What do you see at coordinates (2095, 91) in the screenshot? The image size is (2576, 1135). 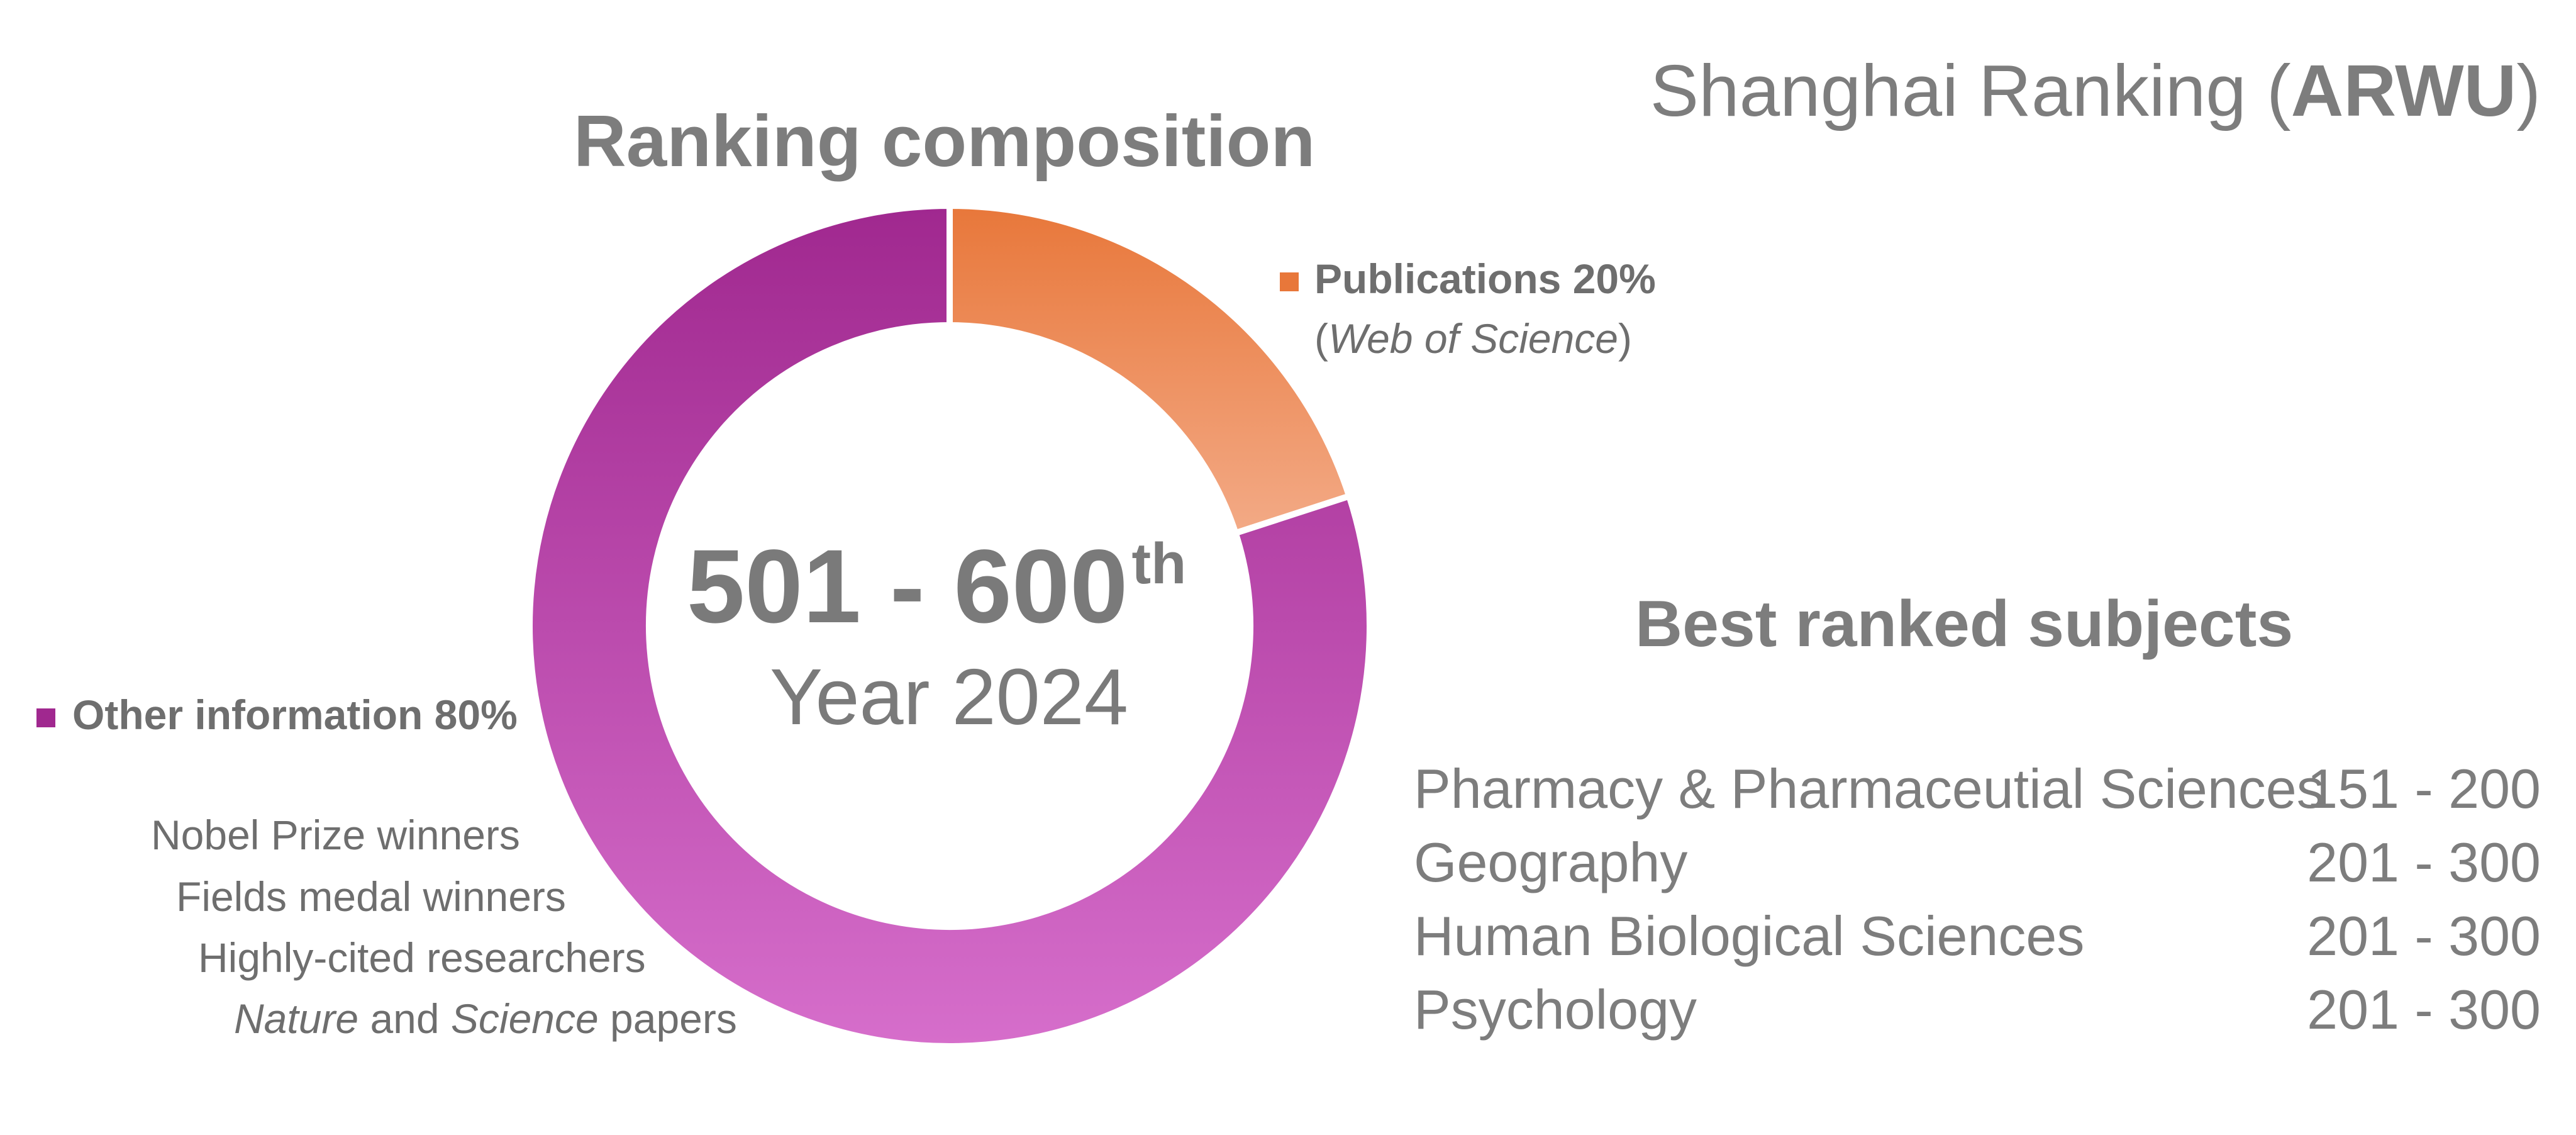 I see `page-title: Shanghai Ranking (ARWU)` at bounding box center [2095, 91].